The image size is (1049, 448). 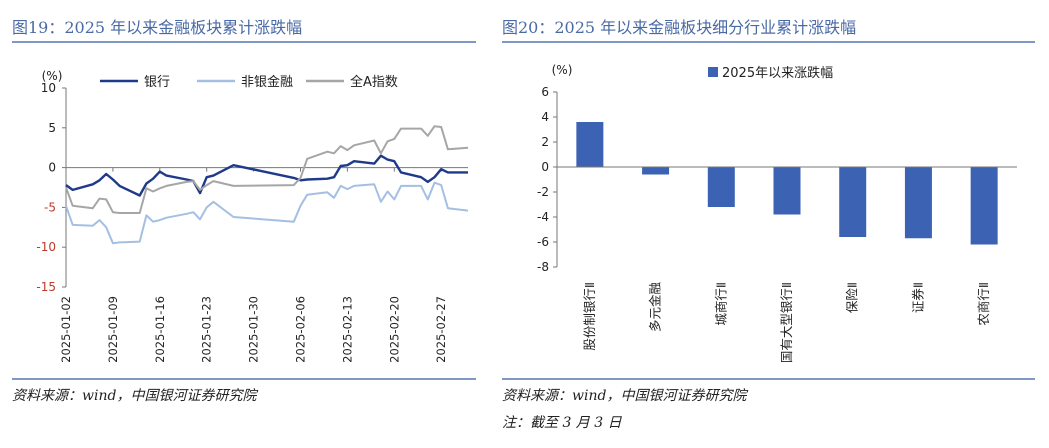 What do you see at coordinates (66, 329) in the screenshot?
I see `left-x-tick-label: 2025-01-02` at bounding box center [66, 329].